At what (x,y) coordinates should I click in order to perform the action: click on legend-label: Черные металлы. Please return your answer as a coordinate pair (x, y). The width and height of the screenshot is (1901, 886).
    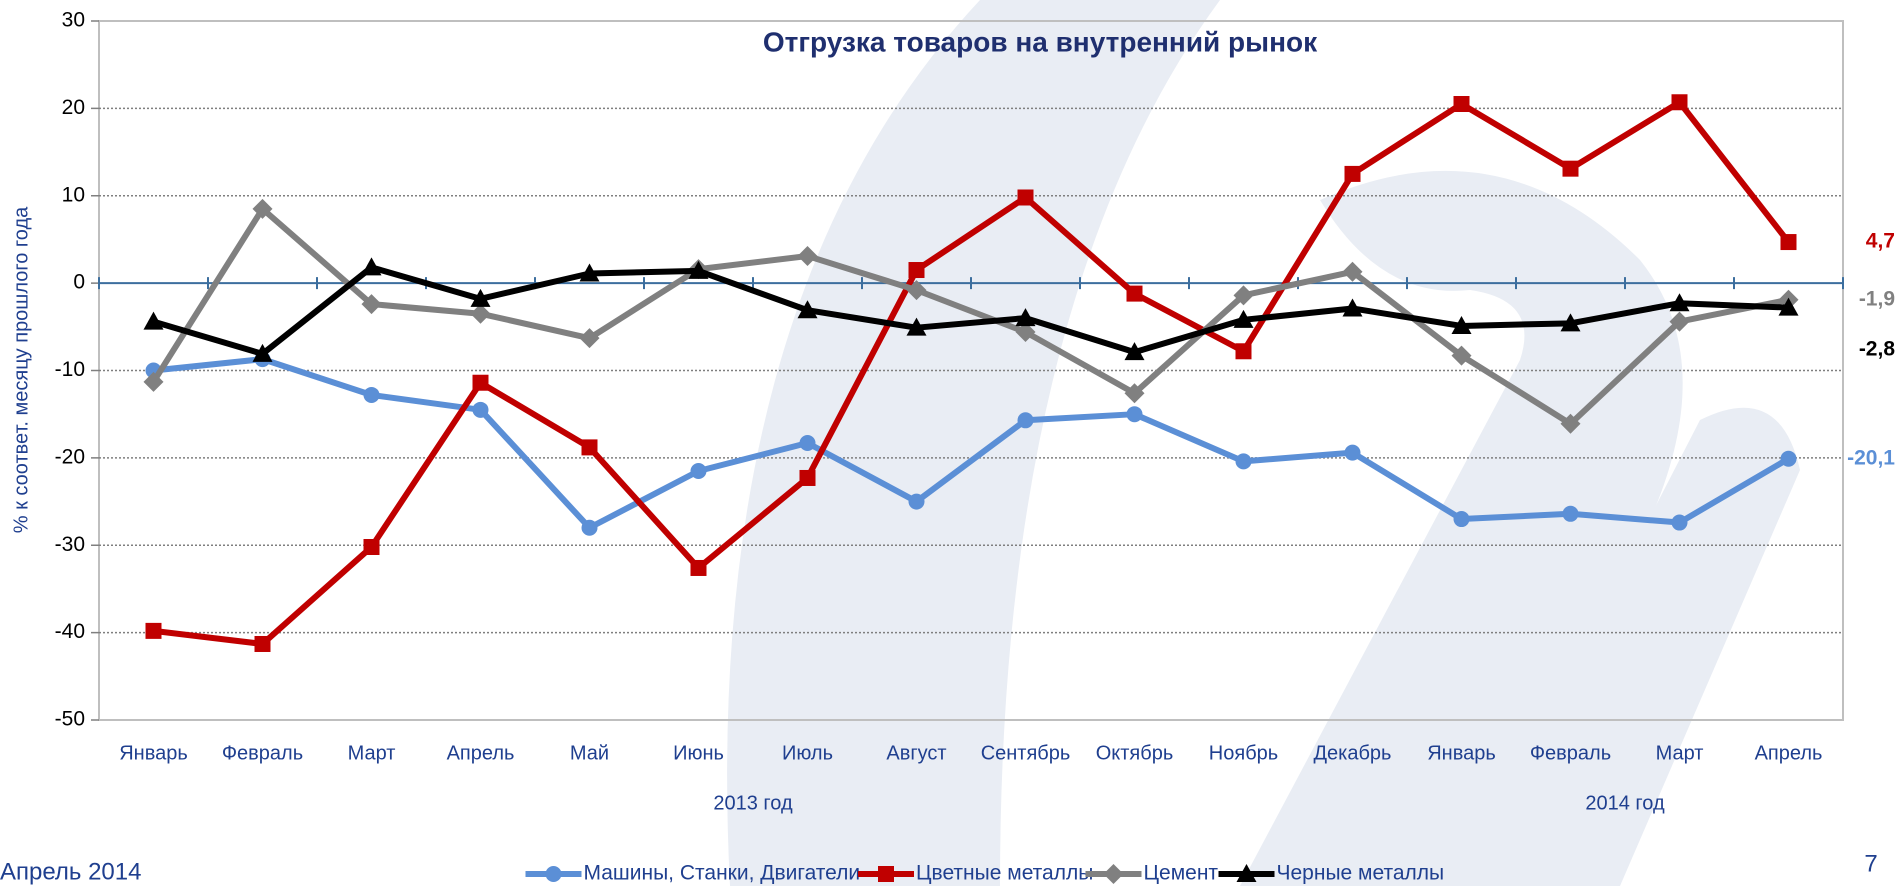
    Looking at the image, I should click on (1361, 873).